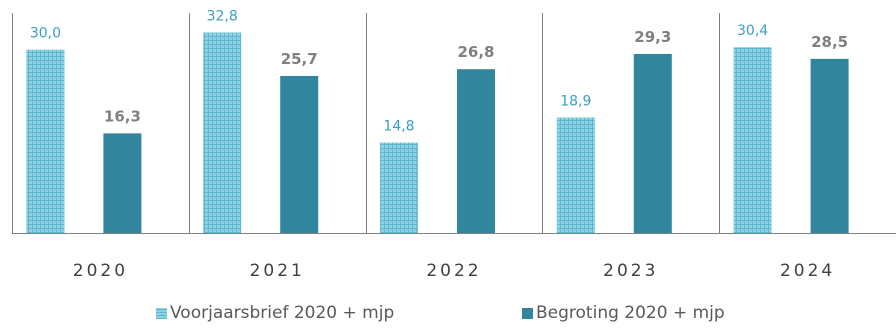 This screenshot has height=332, width=896. What do you see at coordinates (752, 140) in the screenshot?
I see `bar-voorjaarsbrief-2024` at bounding box center [752, 140].